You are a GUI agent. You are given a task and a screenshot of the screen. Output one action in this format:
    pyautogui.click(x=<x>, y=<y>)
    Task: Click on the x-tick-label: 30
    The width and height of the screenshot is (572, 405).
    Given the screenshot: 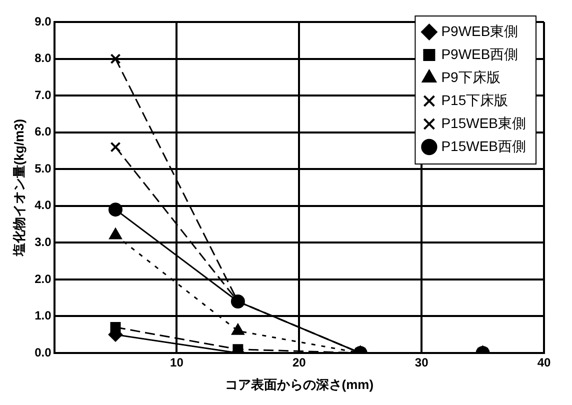 What is the action you would take?
    pyautogui.click(x=421, y=363)
    